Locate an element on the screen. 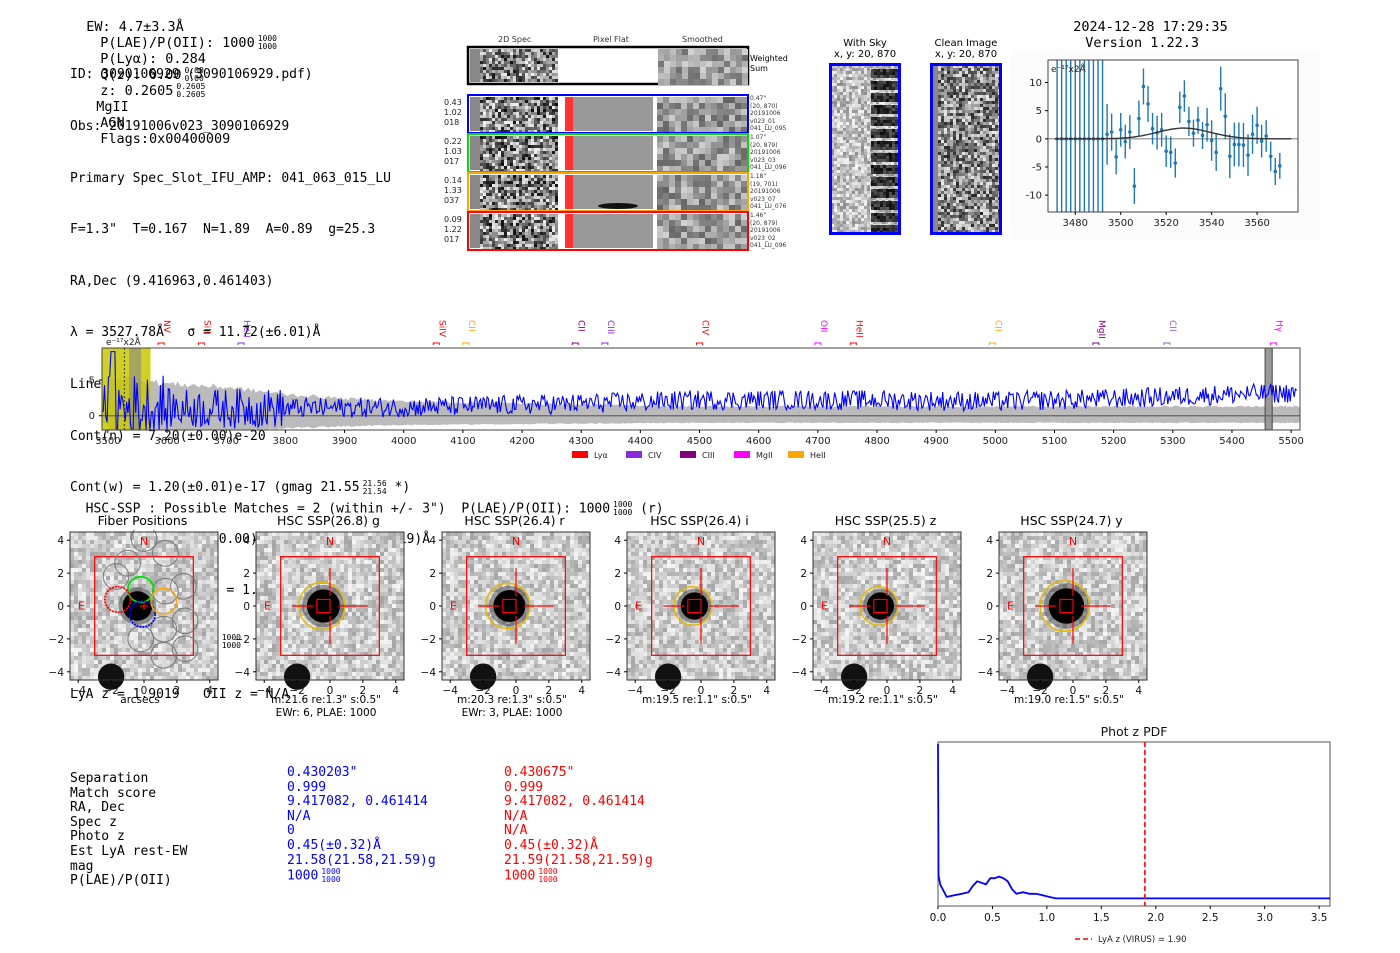 The width and height of the screenshot is (1400, 953). fit-ytick-label: -10 is located at coordinates (1034, 196).